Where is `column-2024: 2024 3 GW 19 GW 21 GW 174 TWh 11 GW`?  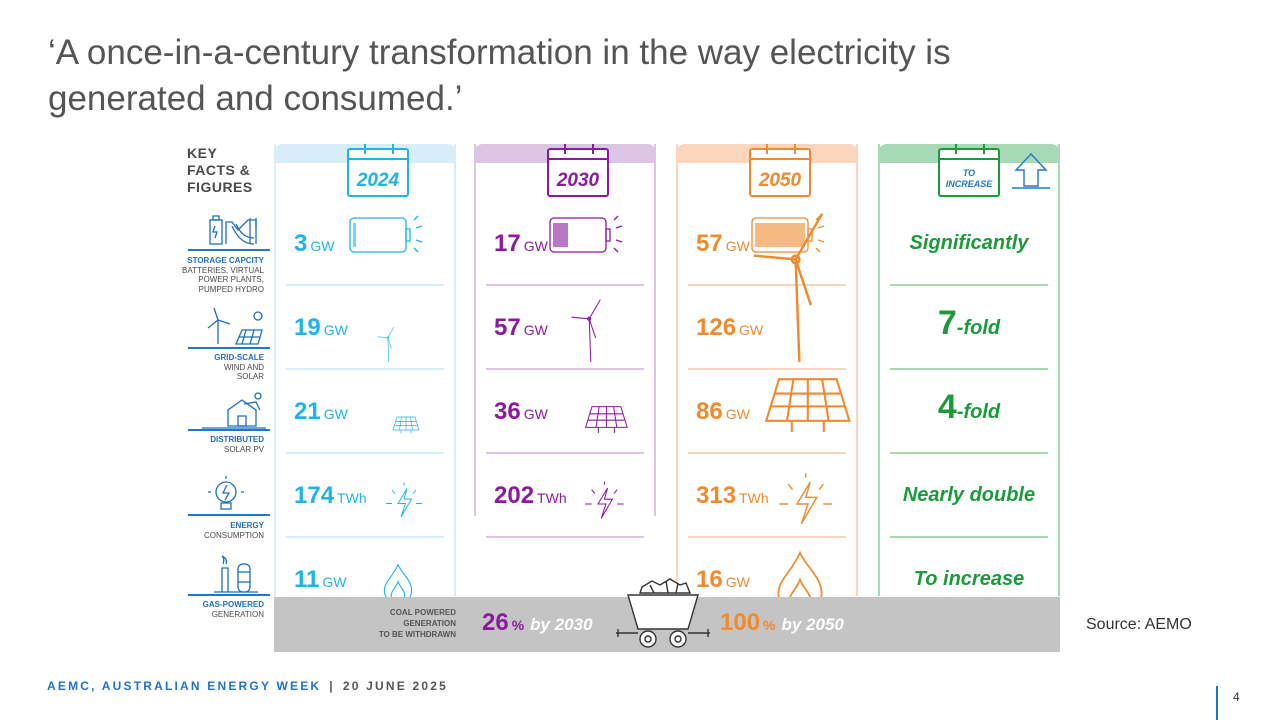 column-2024: 2024 3 GW 19 GW 21 GW 174 TWh 11 GW is located at coordinates (365, 374).